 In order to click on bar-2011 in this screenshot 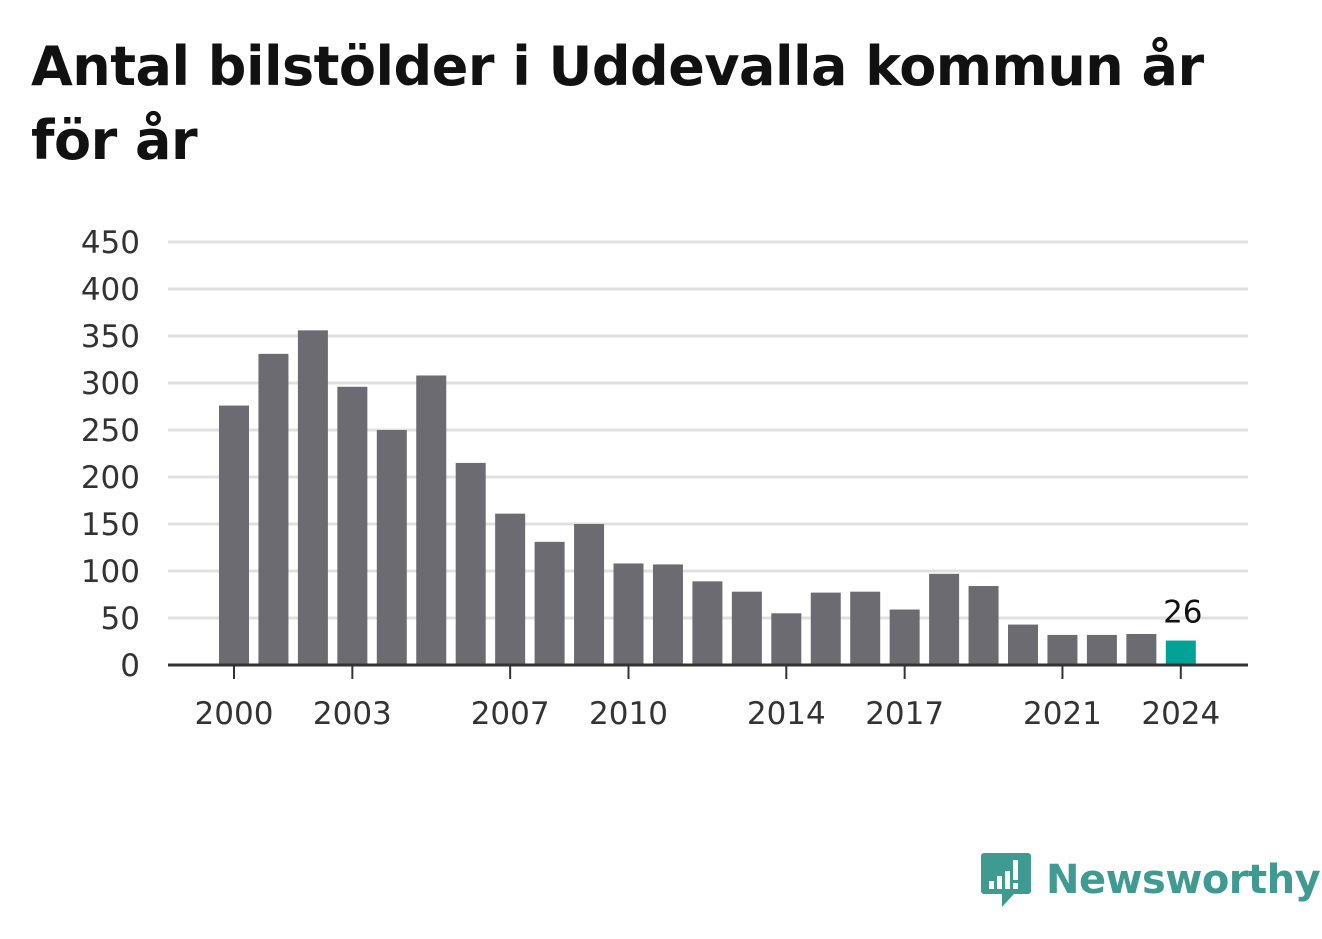, I will do `click(667, 614)`.